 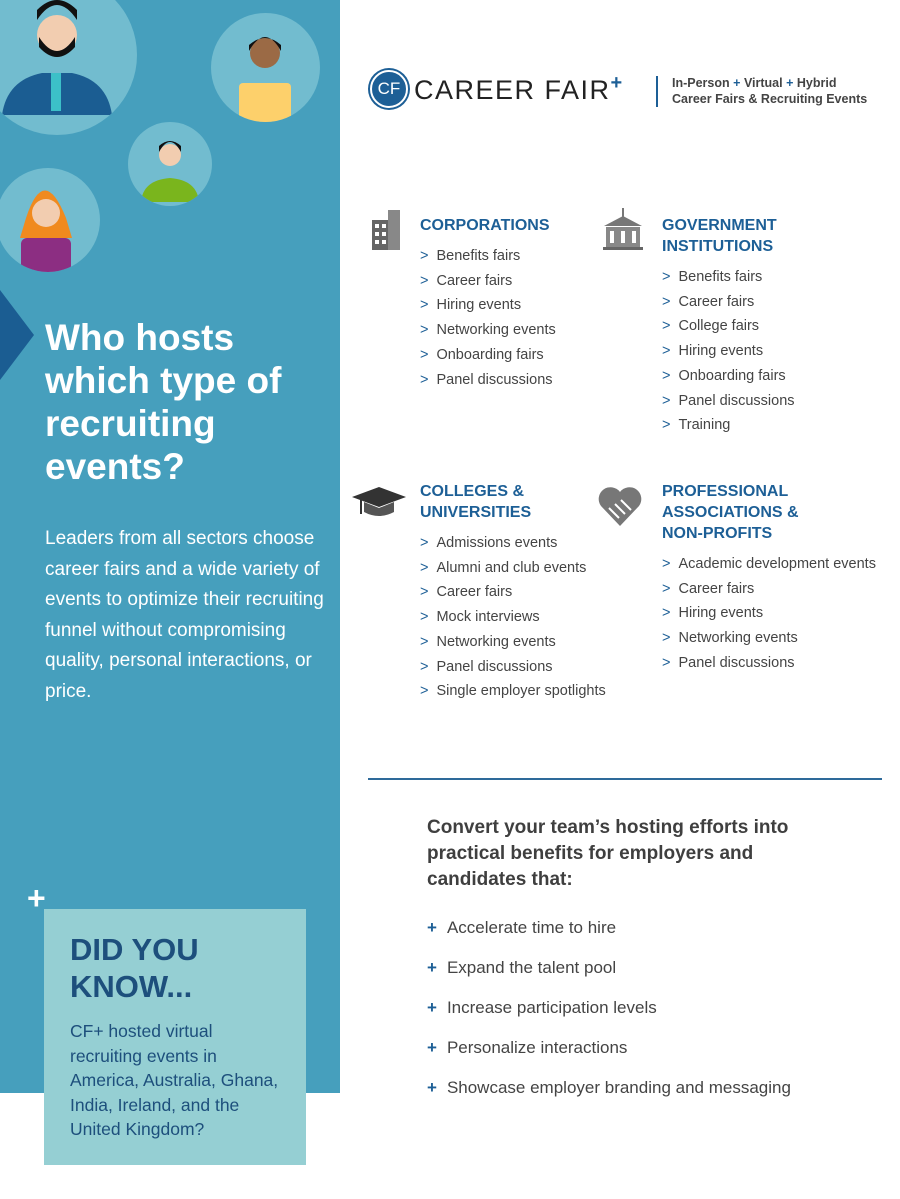 I want to click on avatar-woman-red-hair, so click(x=50, y=220).